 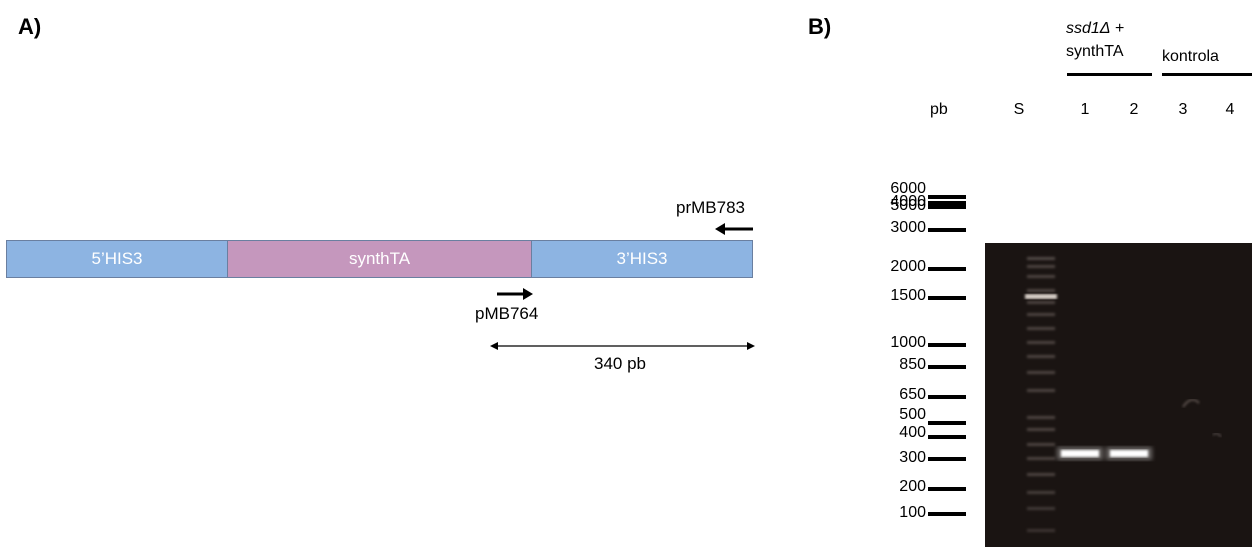 What do you see at coordinates (1095, 51) in the screenshot?
I see `group1-label-line2: synthTA` at bounding box center [1095, 51].